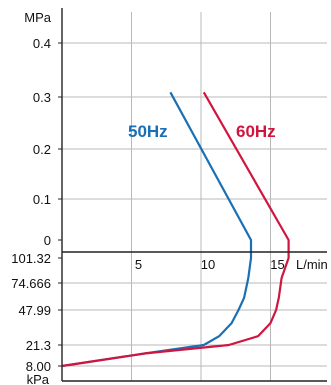  What do you see at coordinates (47, 240) in the screenshot?
I see `upper-tick-label: 0` at bounding box center [47, 240].